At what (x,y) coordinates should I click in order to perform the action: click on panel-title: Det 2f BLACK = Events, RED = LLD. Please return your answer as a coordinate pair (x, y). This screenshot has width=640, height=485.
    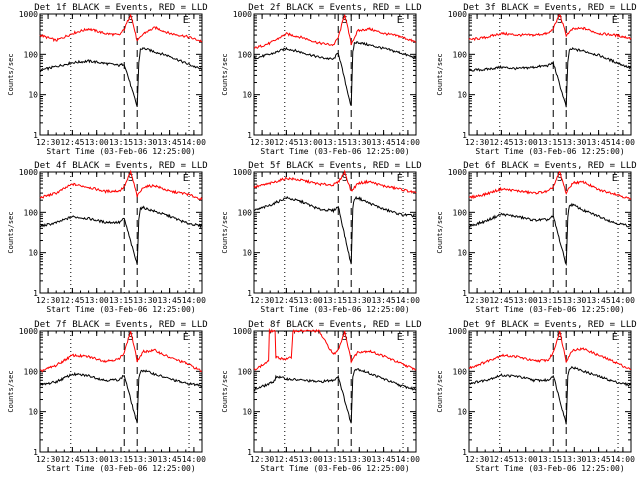
    Looking at the image, I should click on (334, 8).